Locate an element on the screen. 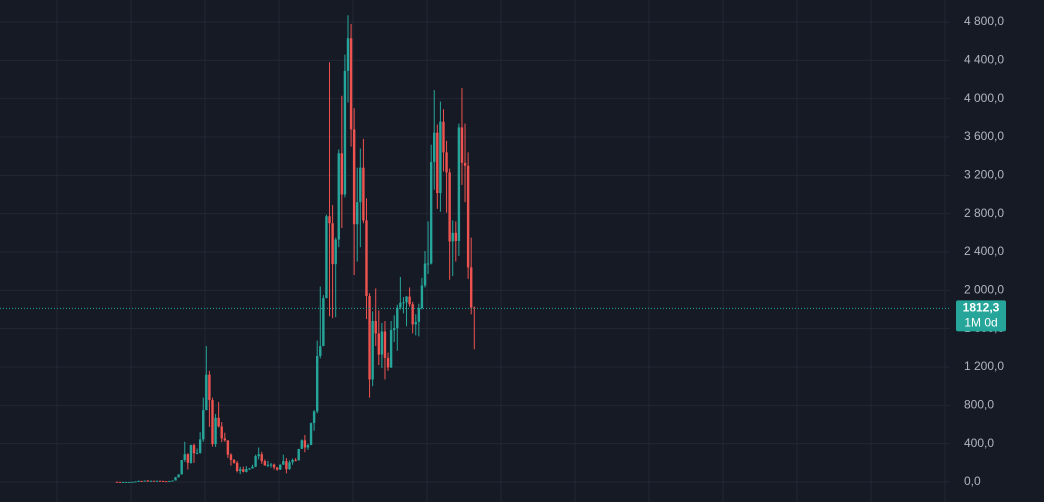 The width and height of the screenshot is (1044, 502). y-tick-label: 0,0 is located at coordinates (972, 481).